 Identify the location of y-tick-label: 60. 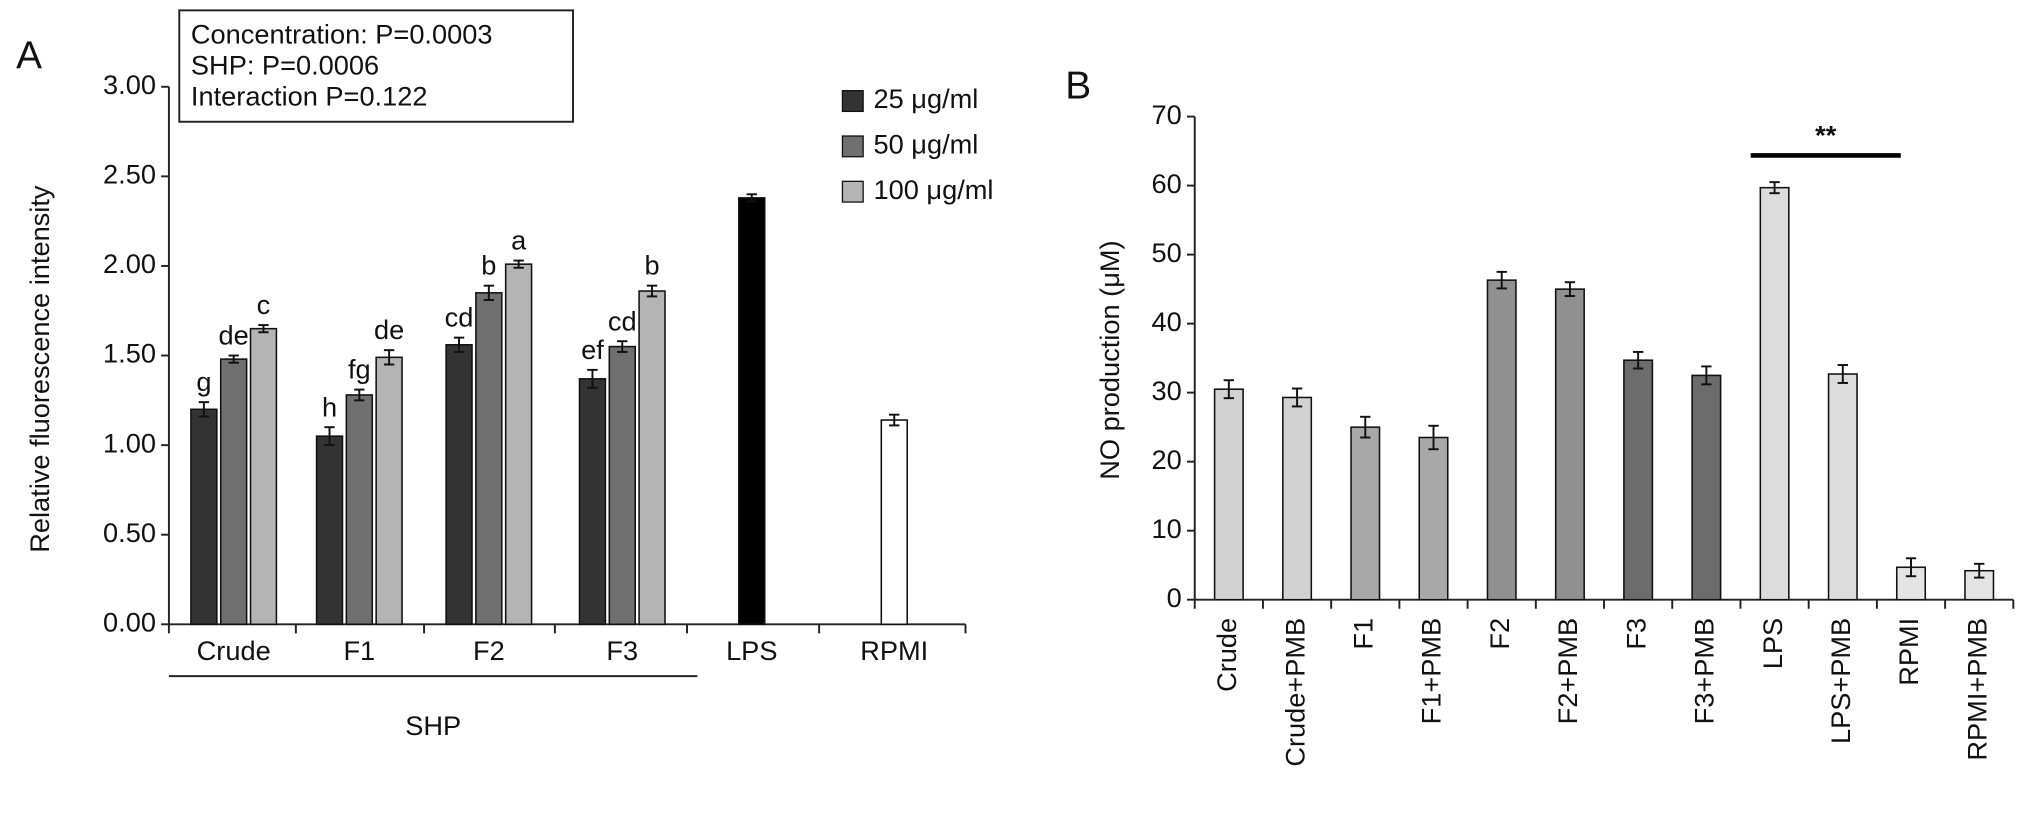
(1167, 183).